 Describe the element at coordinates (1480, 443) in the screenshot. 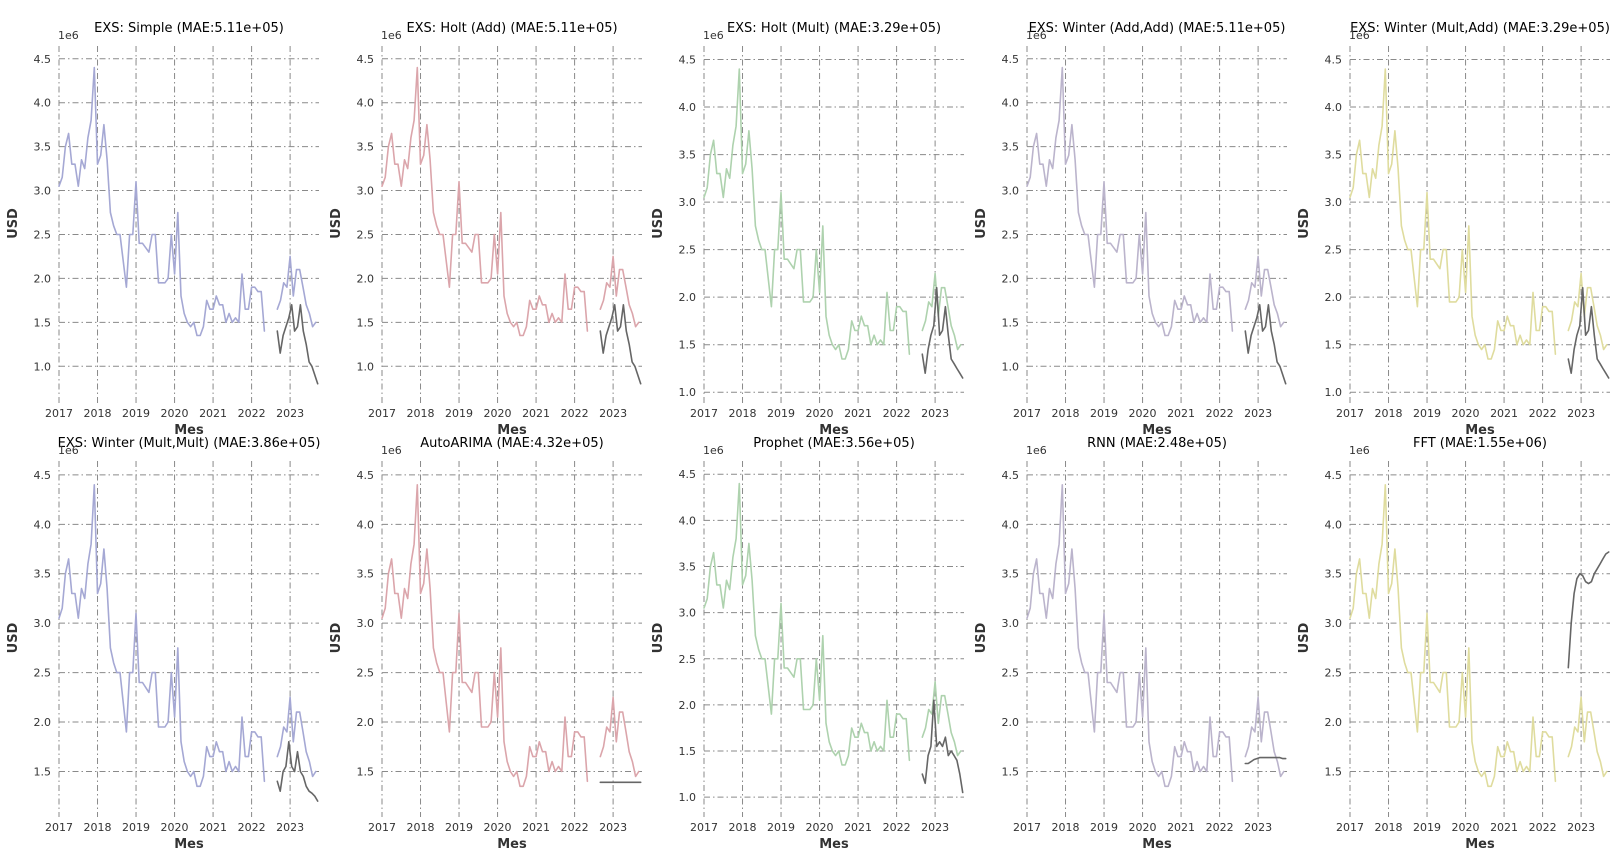

I see `chart-title: FFT (MAE:1.55e+06)` at that location.